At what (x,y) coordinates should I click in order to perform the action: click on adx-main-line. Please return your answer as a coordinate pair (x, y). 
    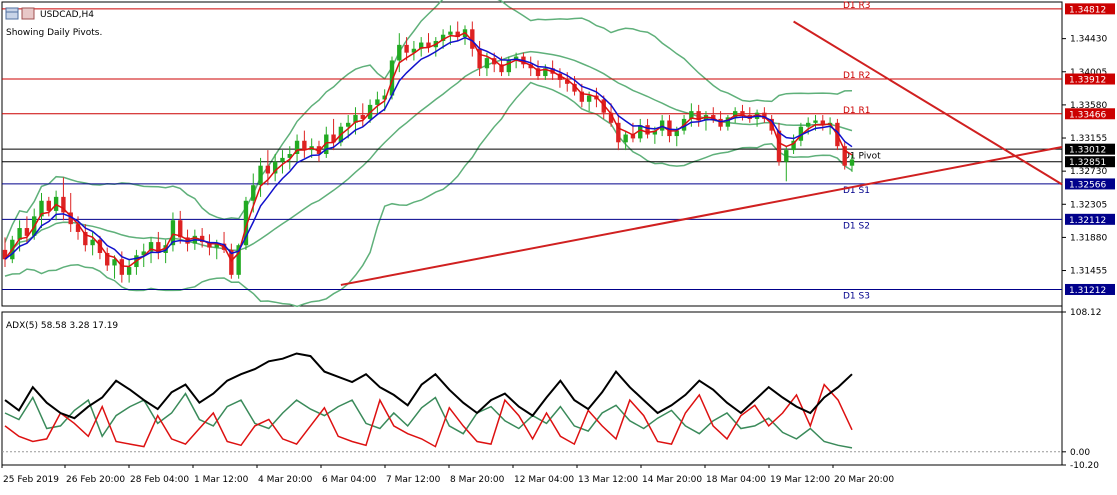
    Looking at the image, I should click on (428, 386).